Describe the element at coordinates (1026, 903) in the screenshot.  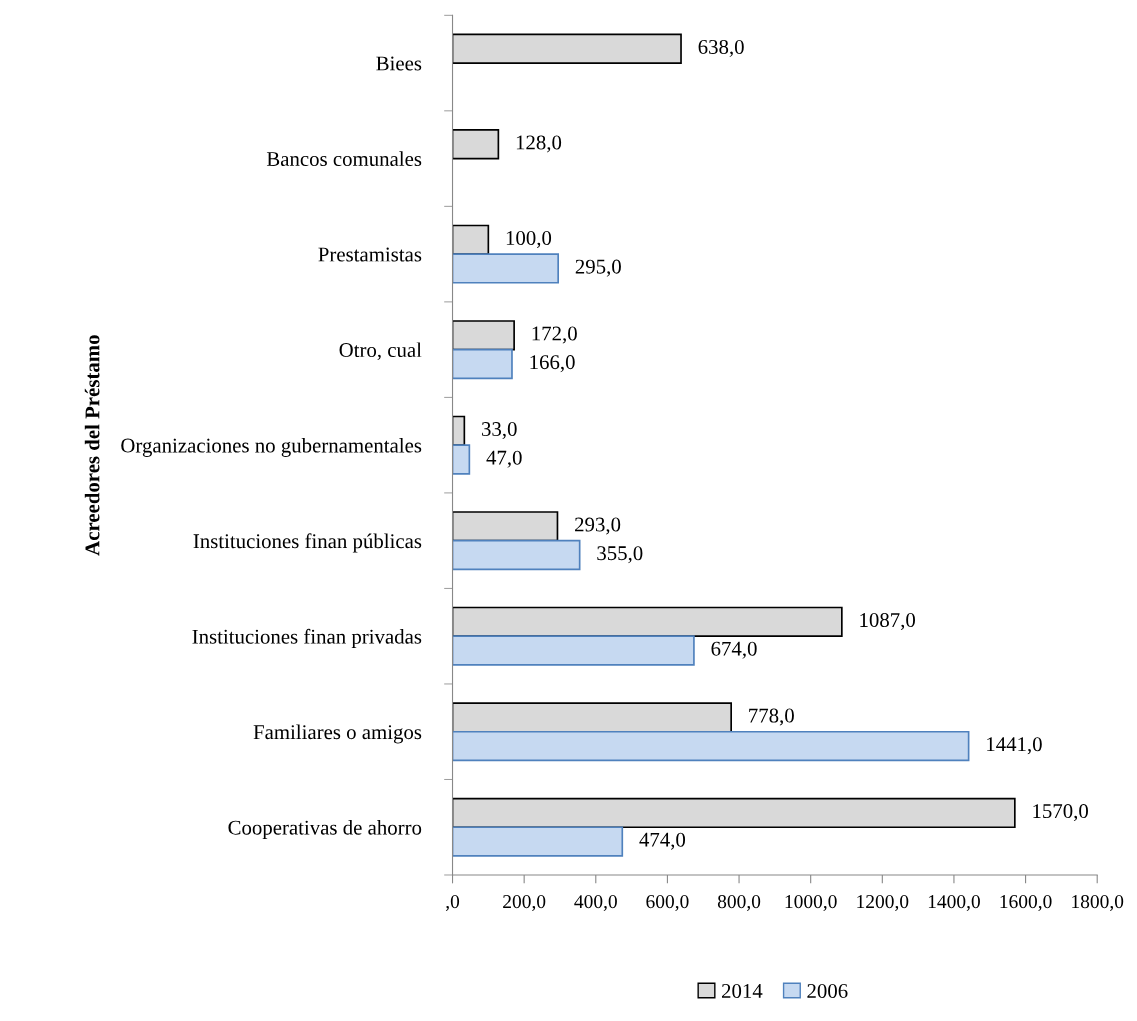
I see `x-tick-label: 1600,0` at that location.